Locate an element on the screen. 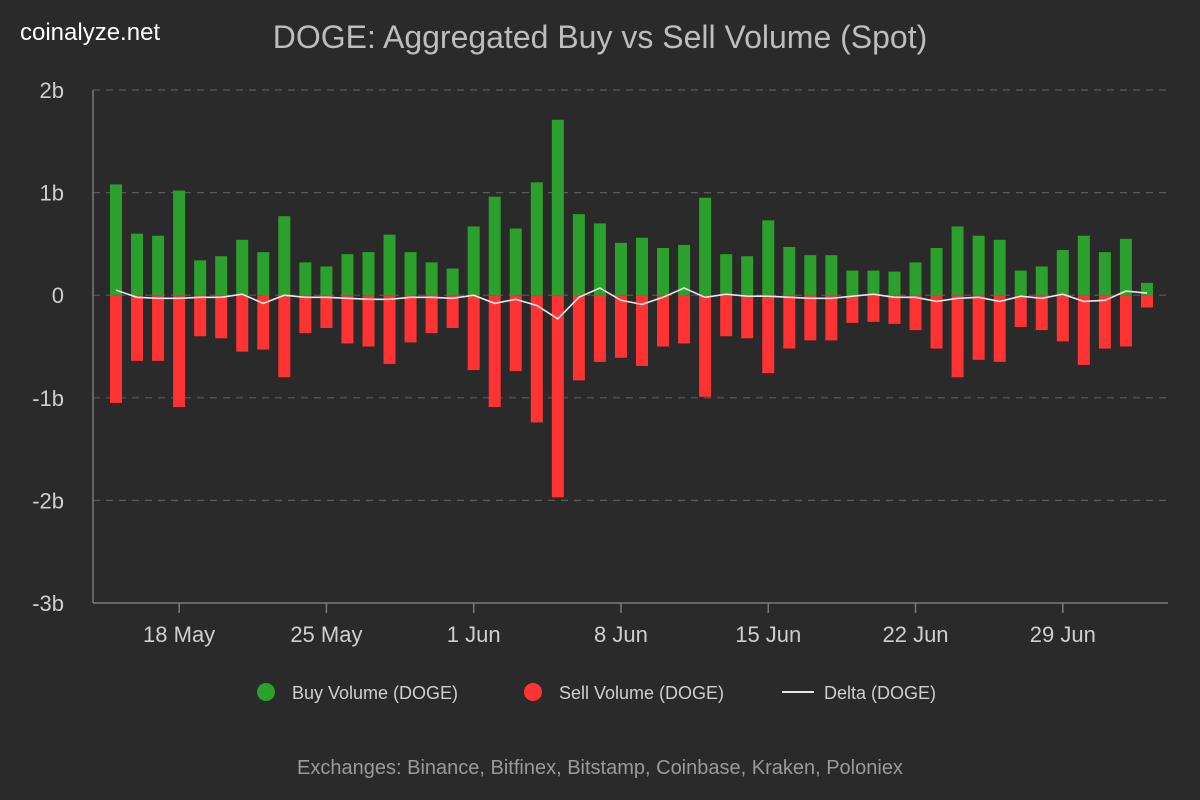  y-tick-label: 0 is located at coordinates (58, 295).